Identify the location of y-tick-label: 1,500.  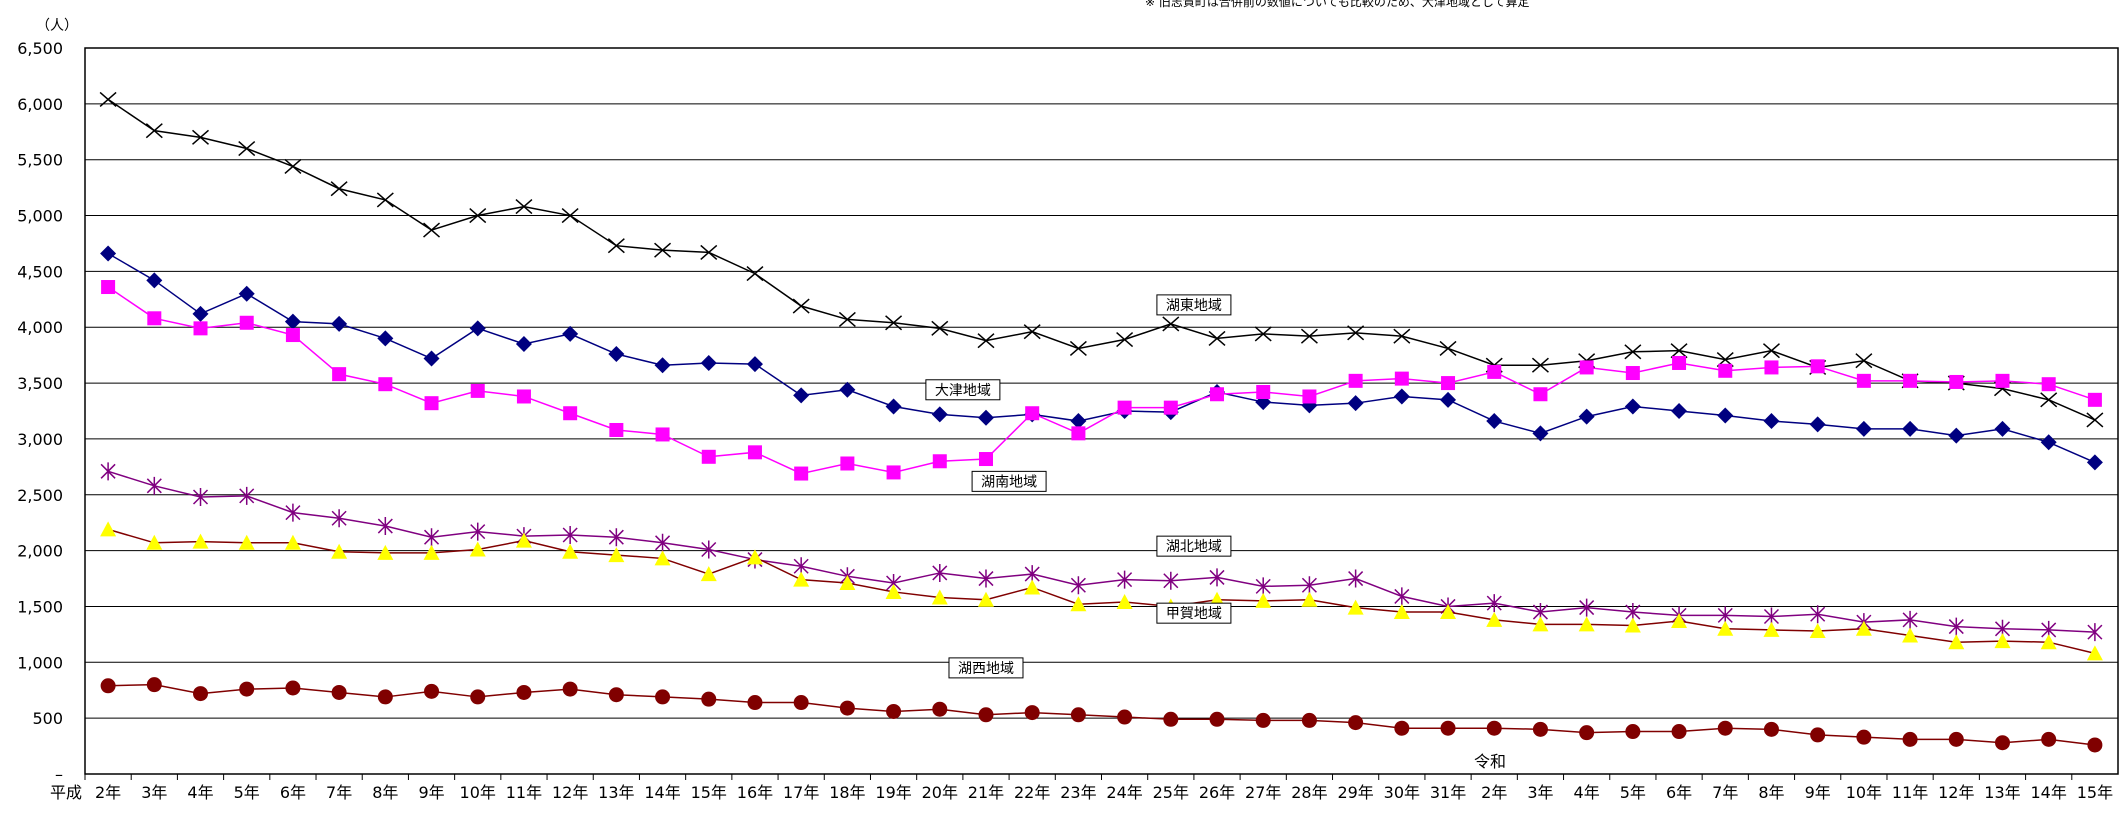
(40, 606).